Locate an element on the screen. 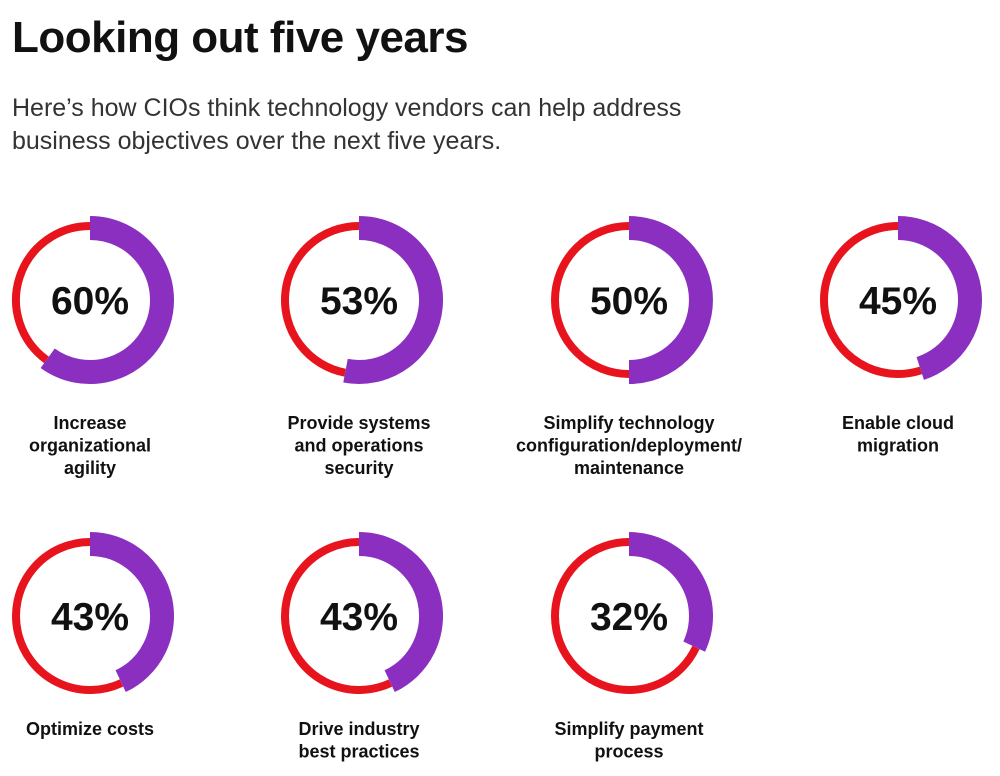  donut-optimize-costs: 43% Optimize costs is located at coordinates (93, 635).